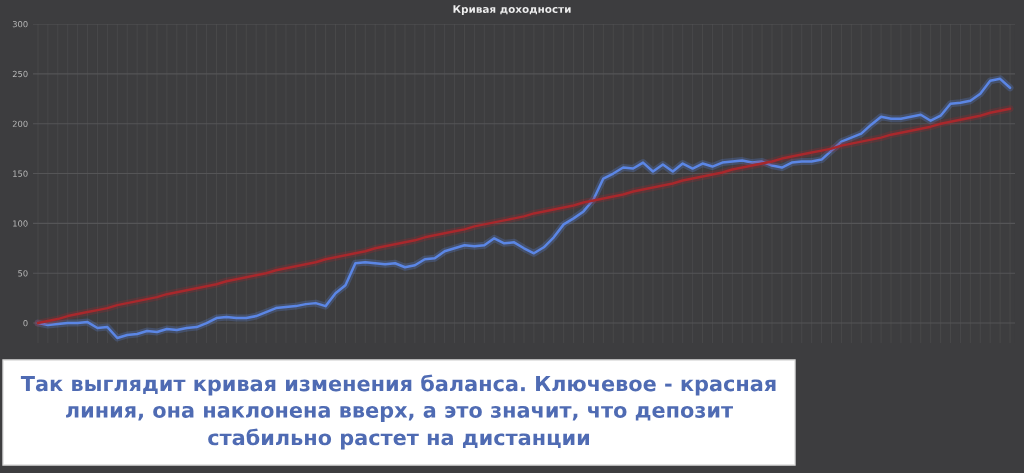  I want to click on y-tick-label: 150, so click(20, 173).